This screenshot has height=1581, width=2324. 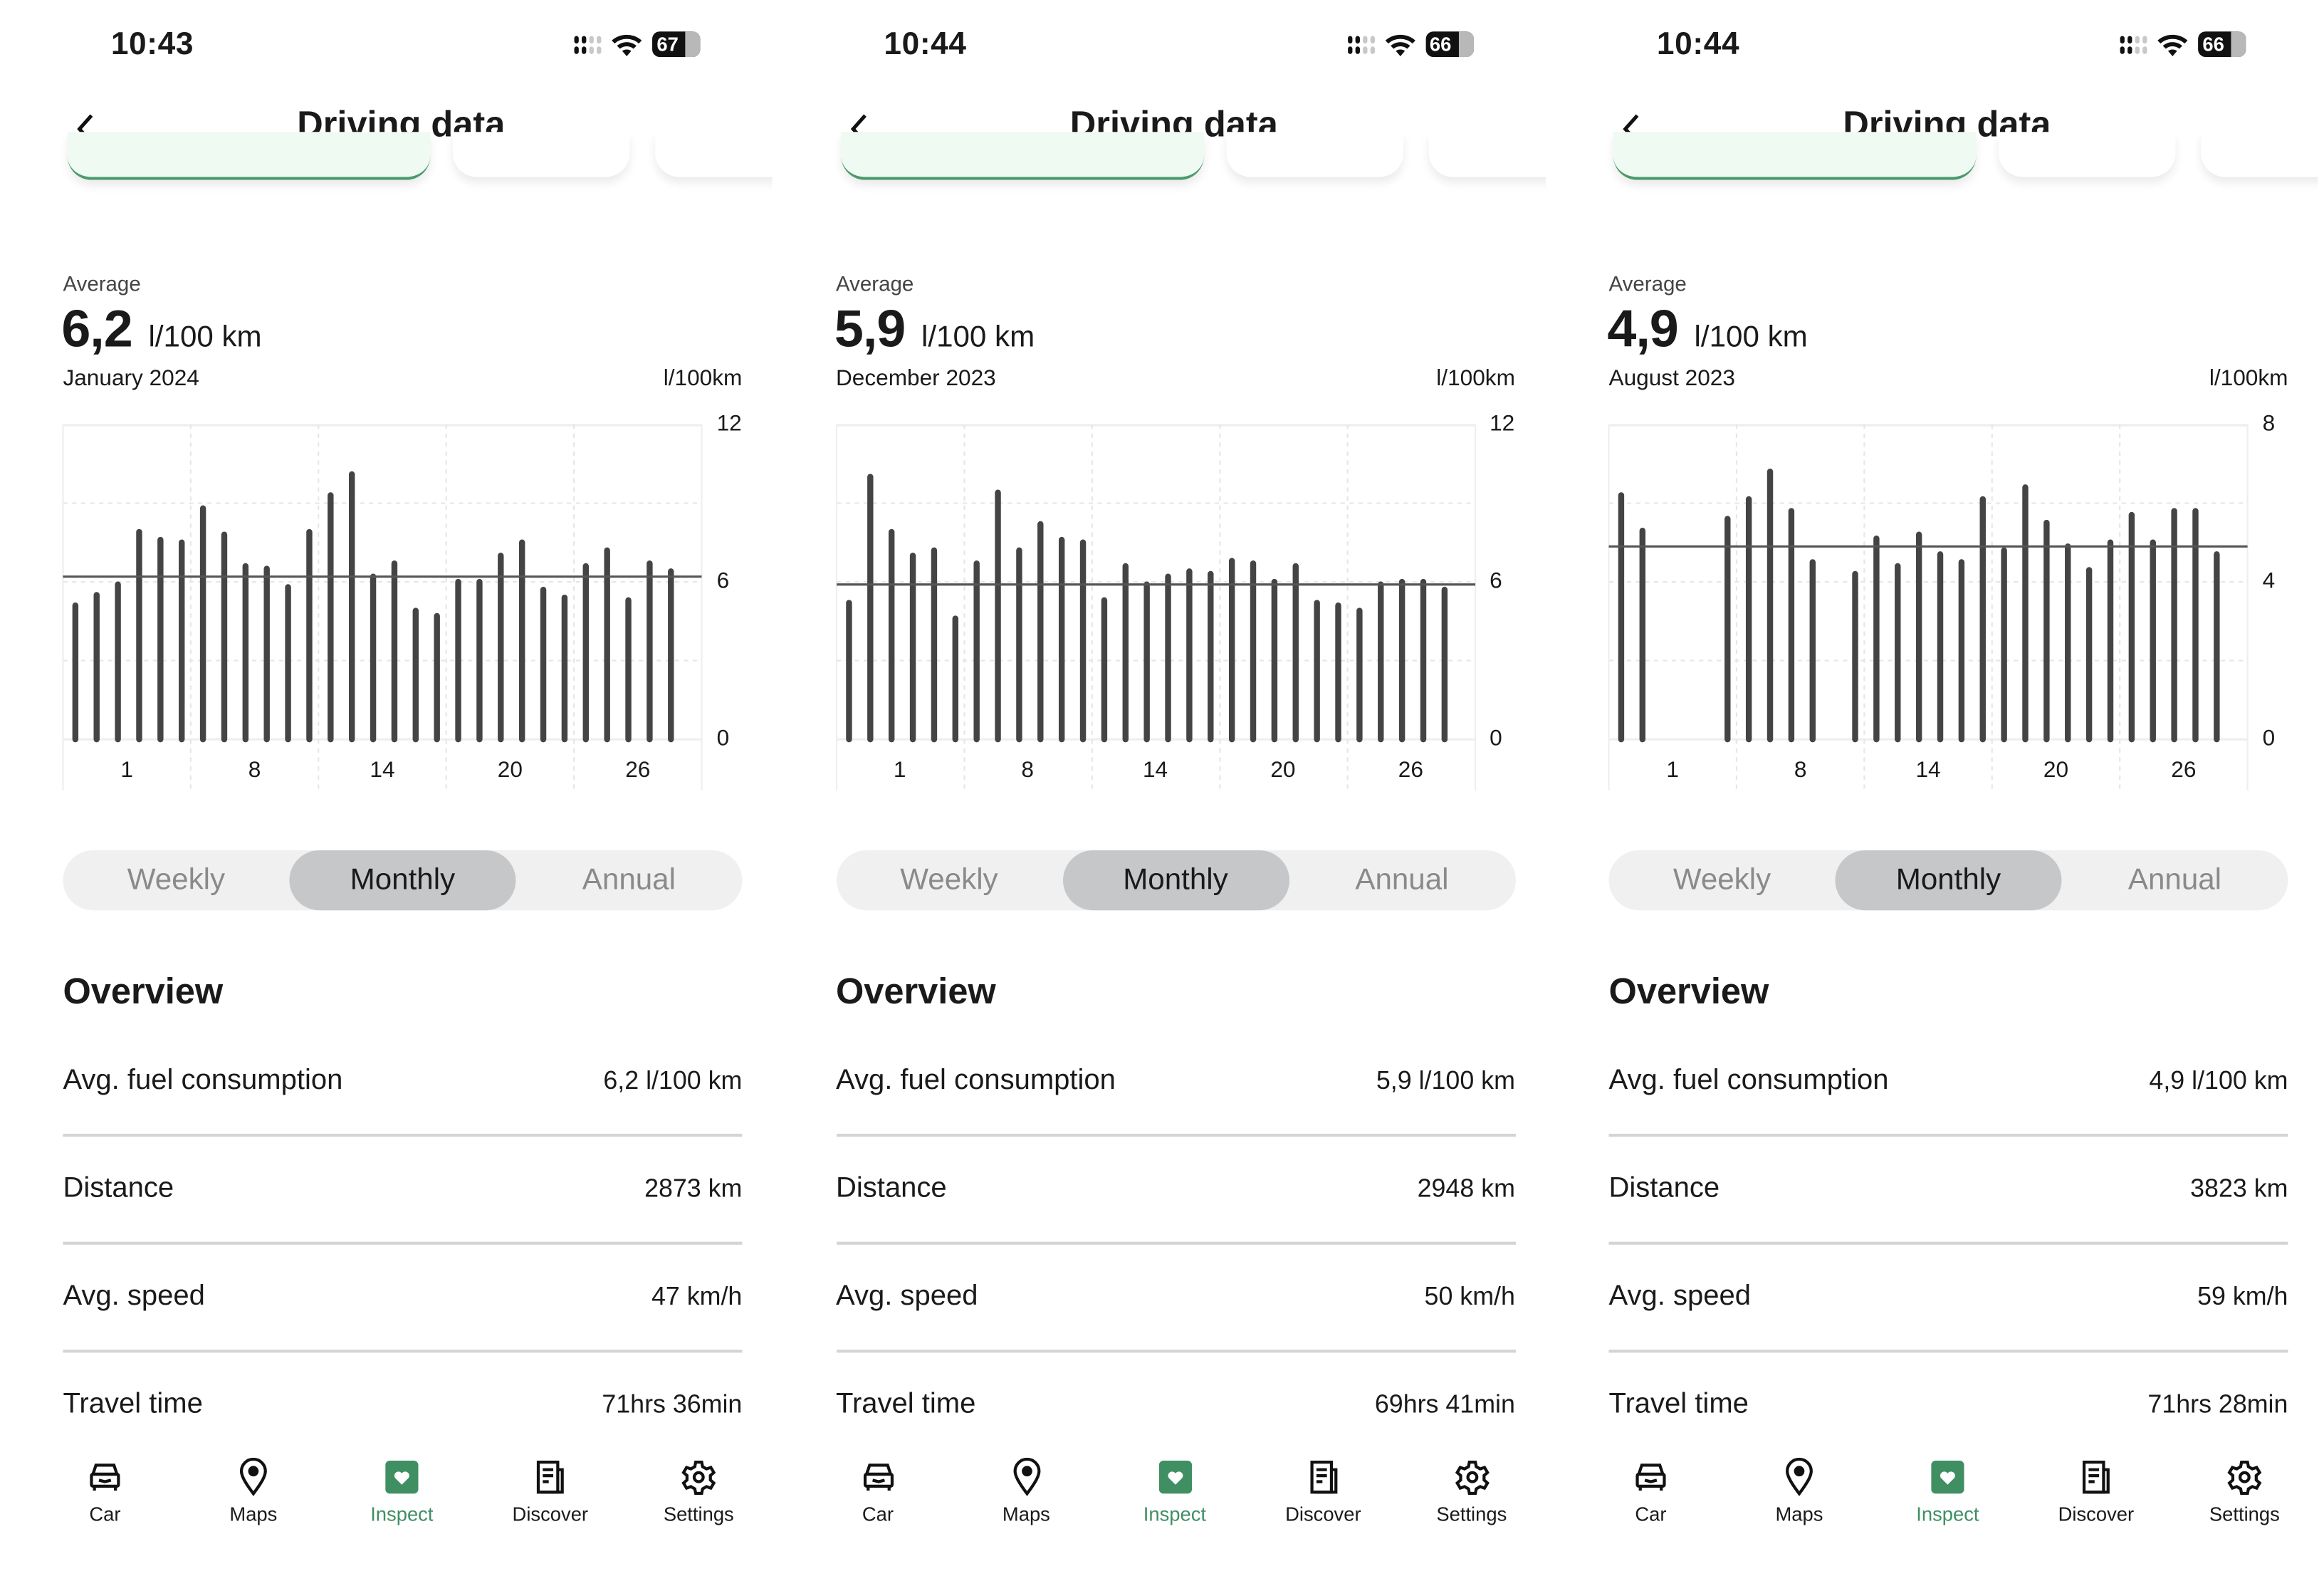 I want to click on battery-level: 66, so click(x=1440, y=44).